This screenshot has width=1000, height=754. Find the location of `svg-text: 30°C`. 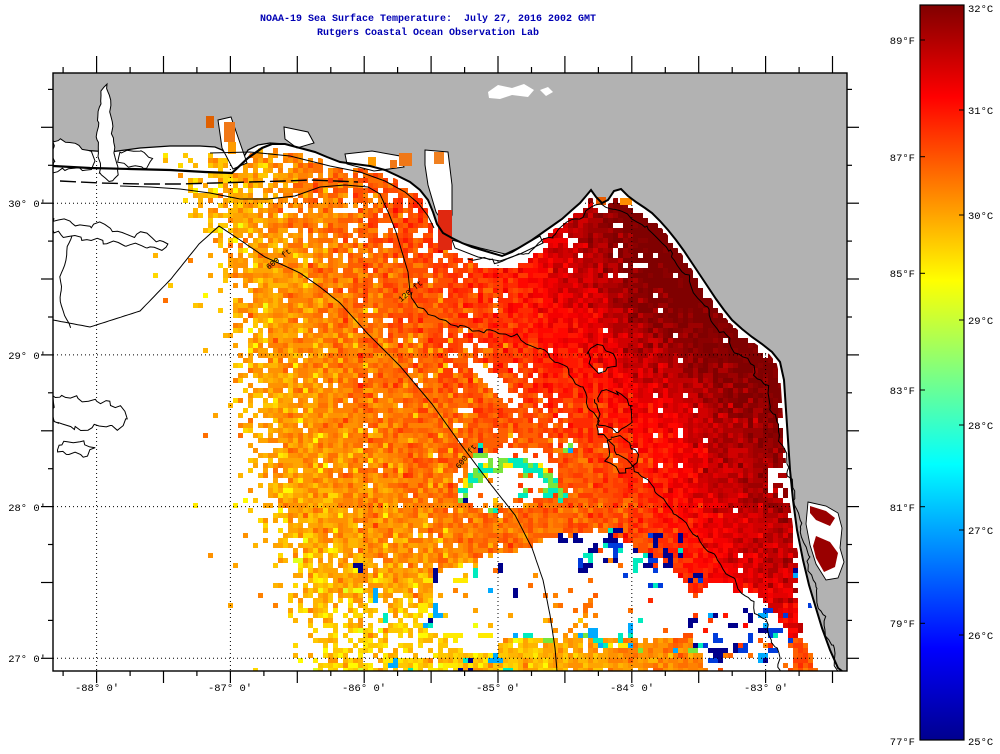

svg-text: 30°C is located at coordinates (980, 217).